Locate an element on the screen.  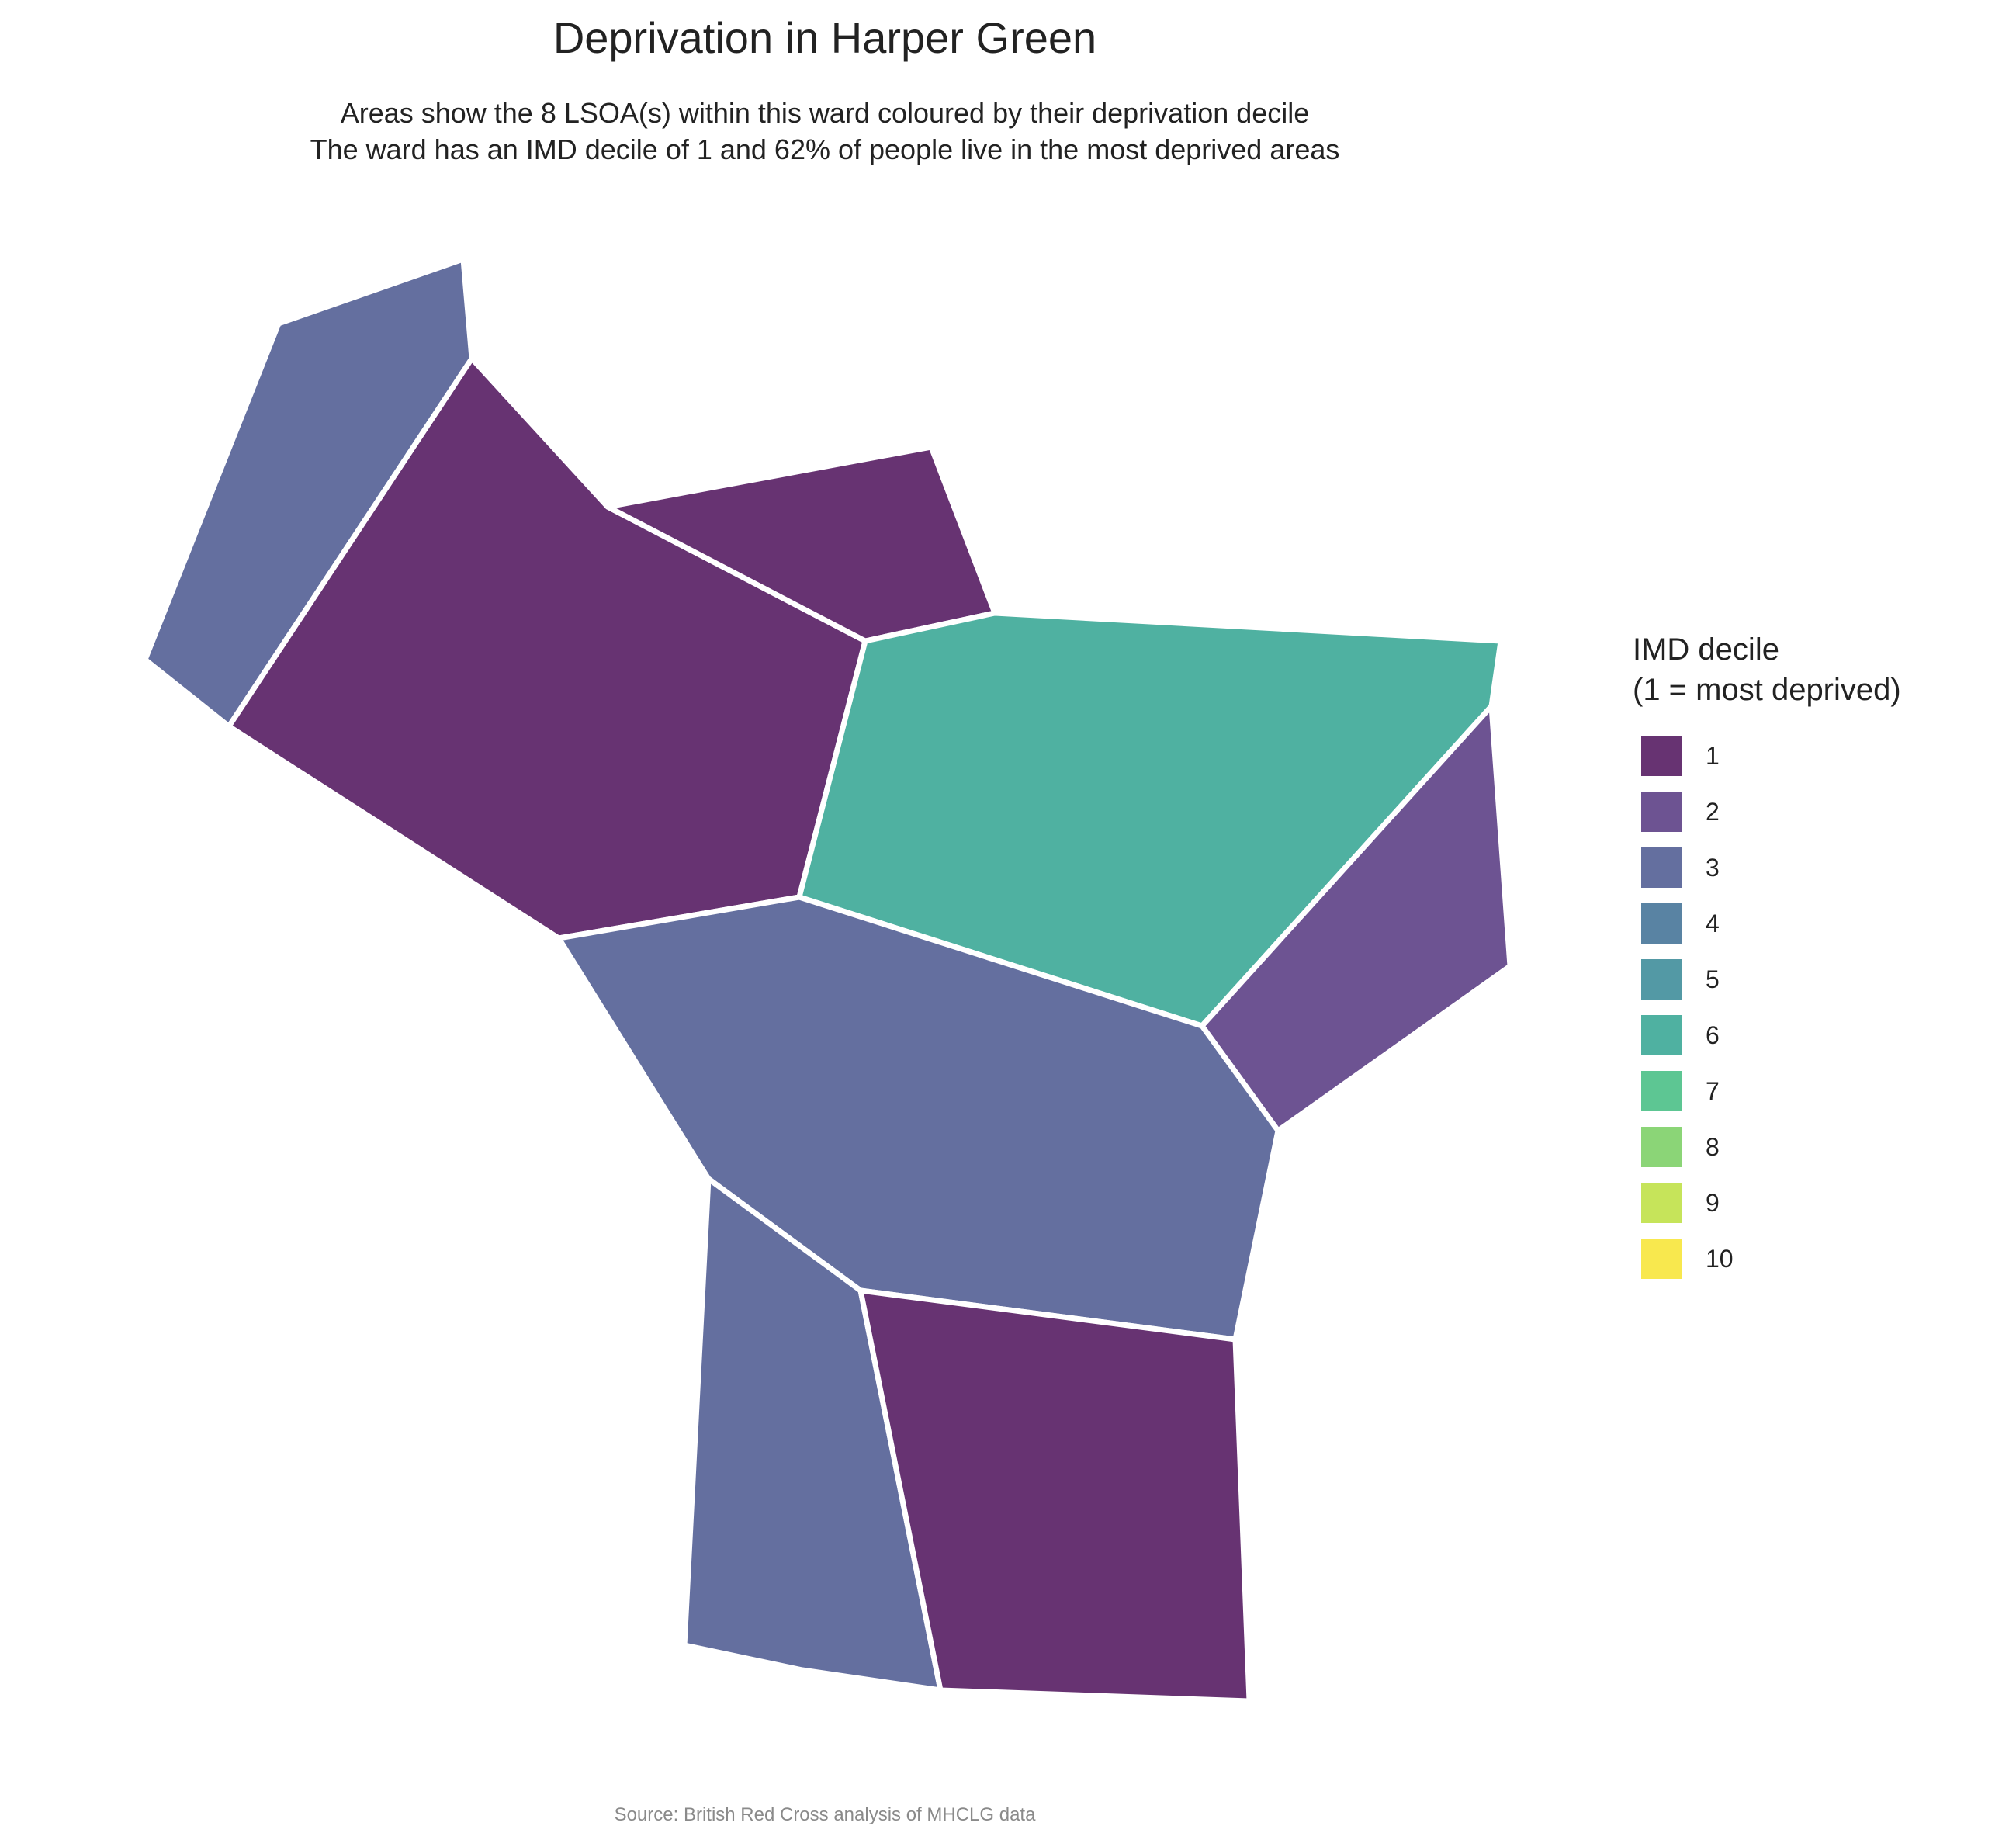
legend-title-line-2: (1 = most deprived) is located at coordinates (1767, 690).